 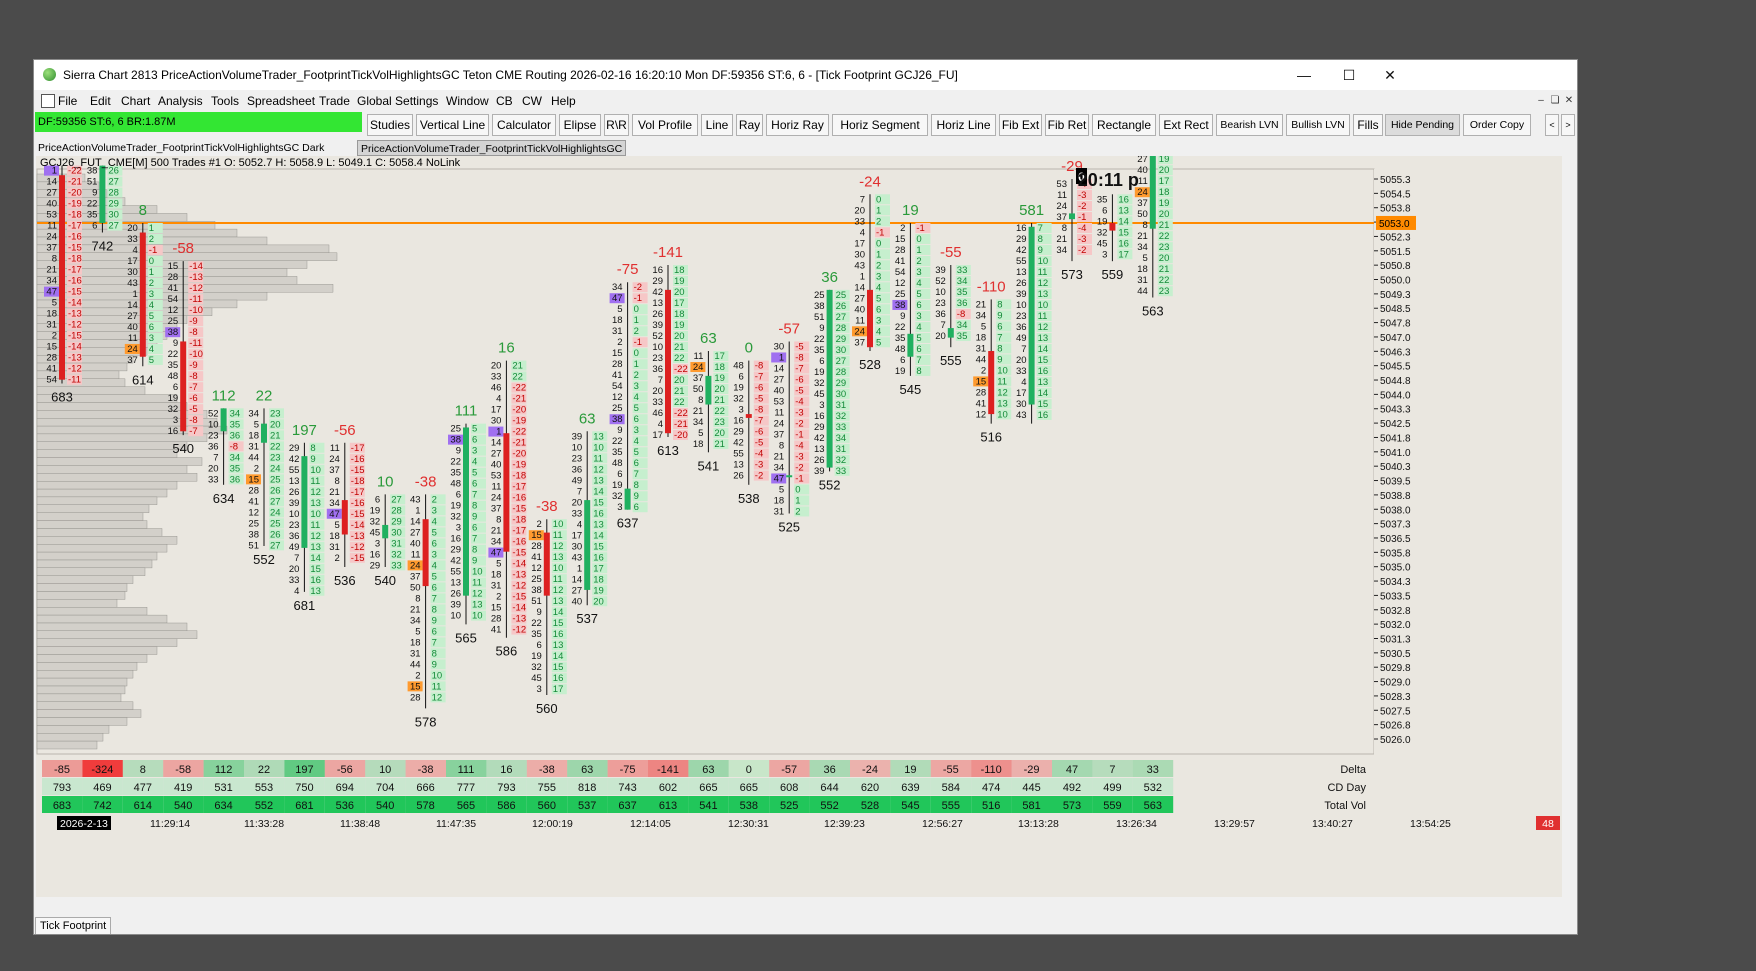 I want to click on footprint-ask-value: -15, so click(x=519, y=509).